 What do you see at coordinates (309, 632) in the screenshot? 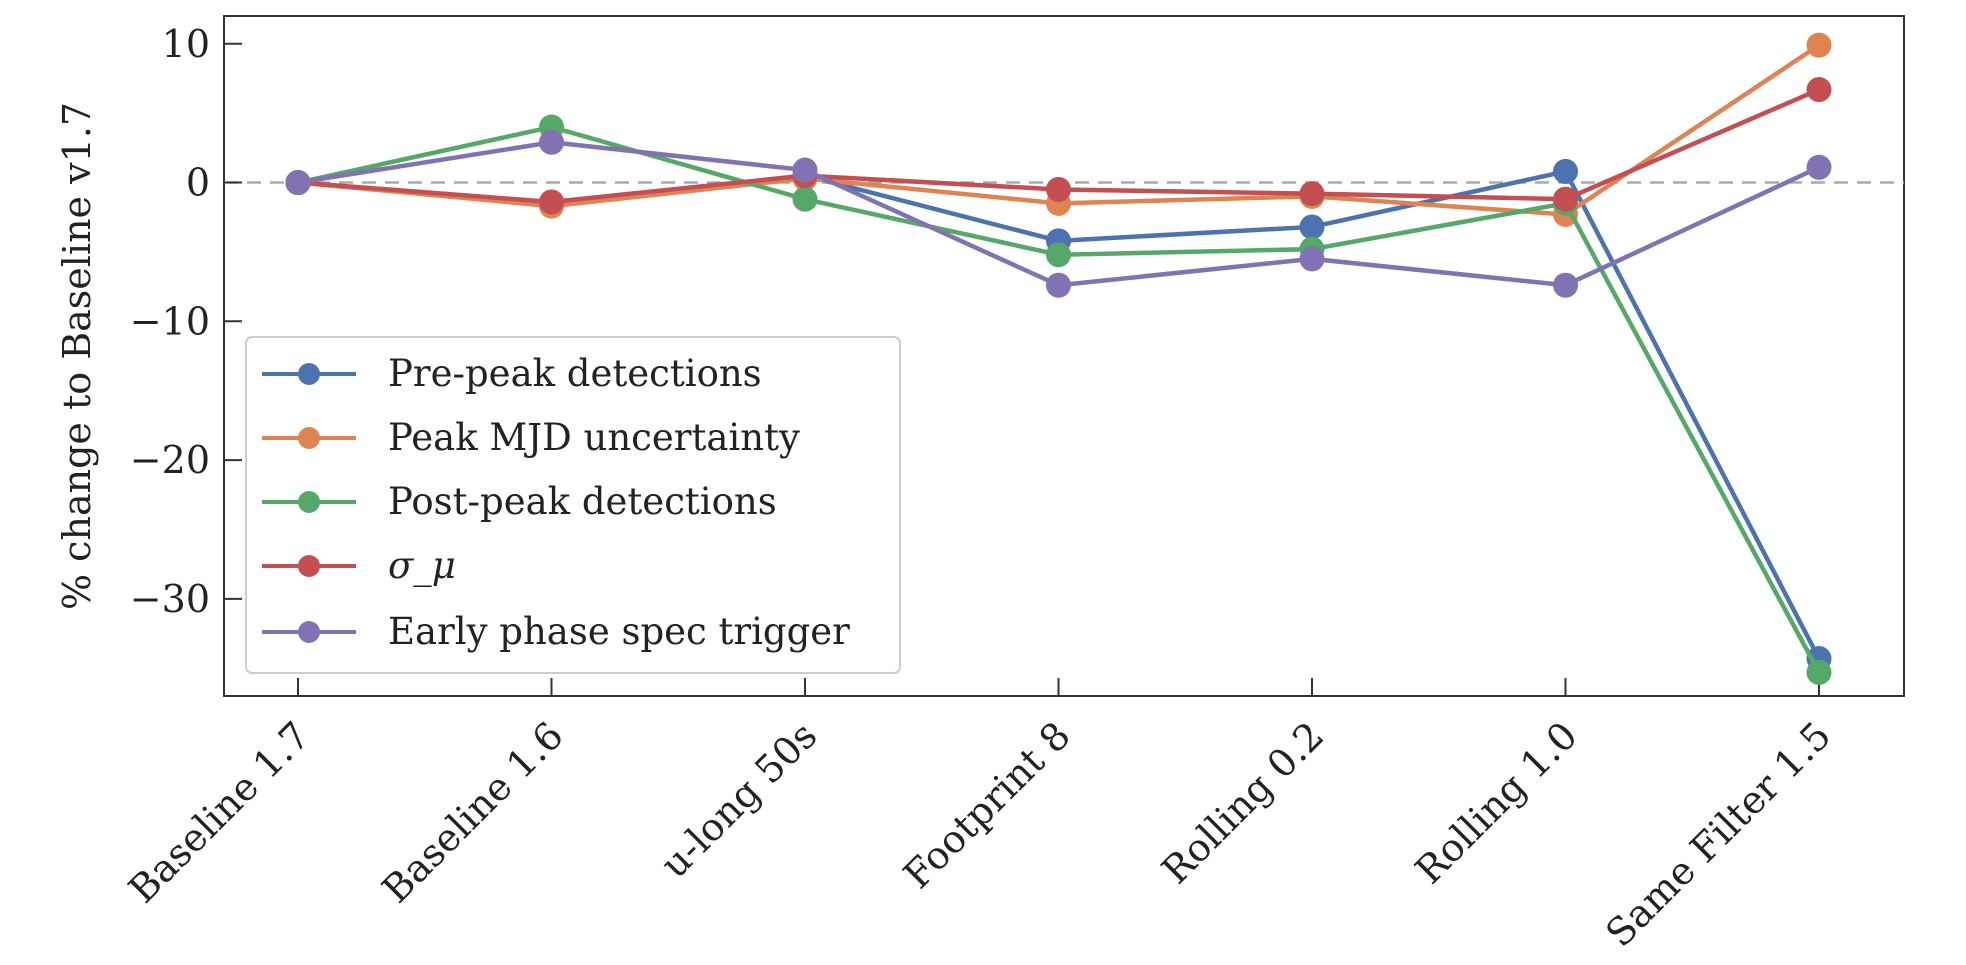
I see `legend-marker-early-phase` at bounding box center [309, 632].